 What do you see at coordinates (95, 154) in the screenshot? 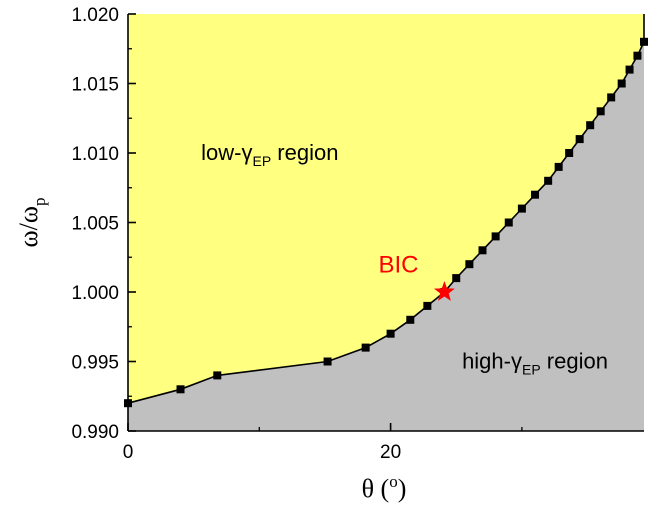
I see `y-tick-label: 1.010` at bounding box center [95, 154].